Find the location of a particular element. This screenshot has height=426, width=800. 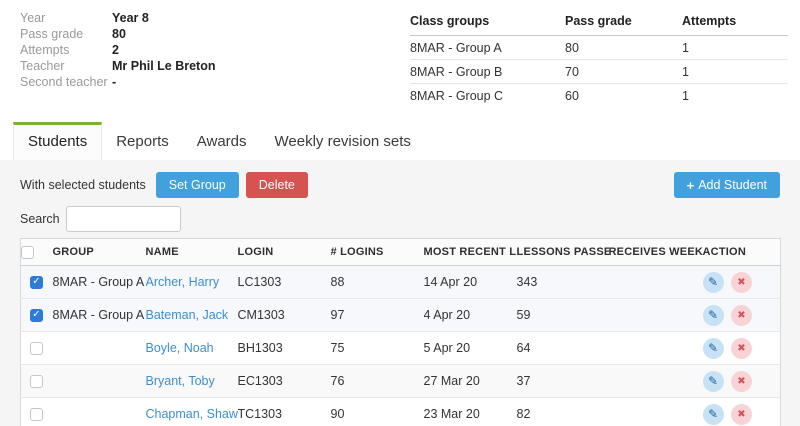

student-name-link: Bryant, Toby is located at coordinates (180, 381).